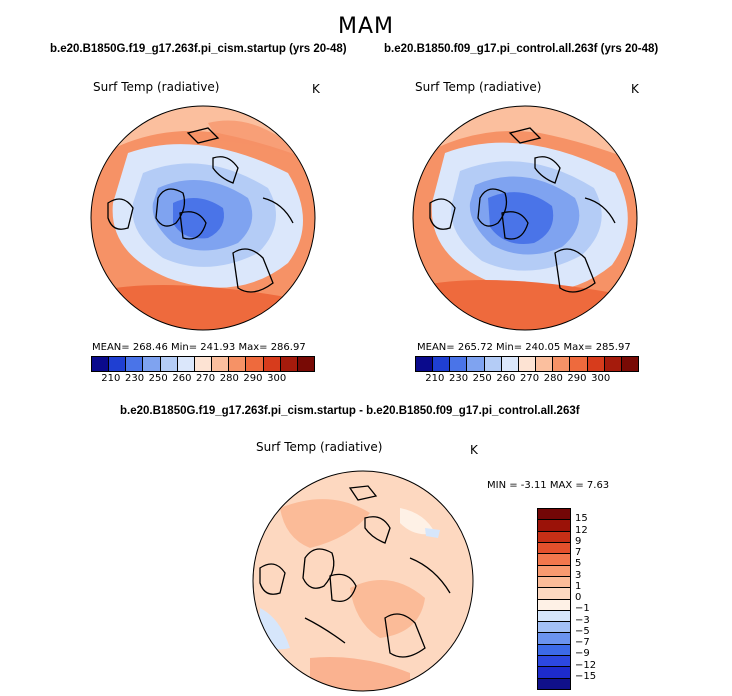  I want to click on left-colorbar, so click(203, 364).